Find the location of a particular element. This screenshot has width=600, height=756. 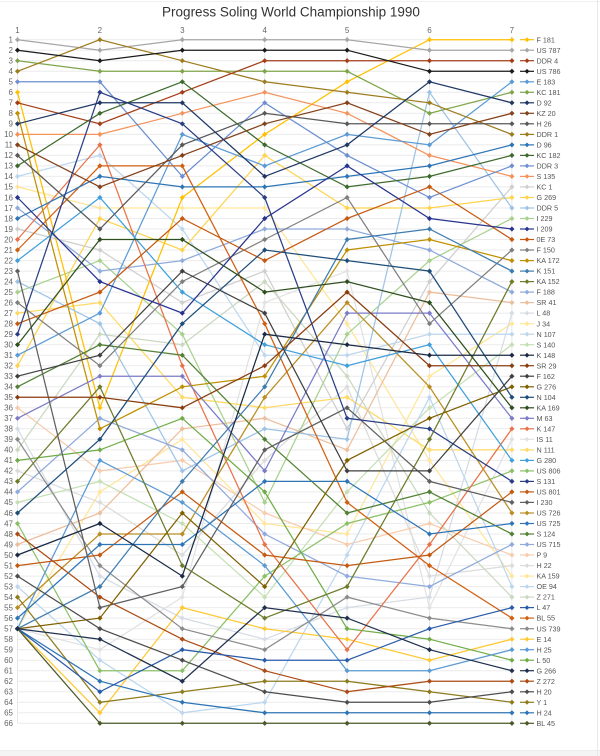

svg-text: N 104 is located at coordinates (546, 397).